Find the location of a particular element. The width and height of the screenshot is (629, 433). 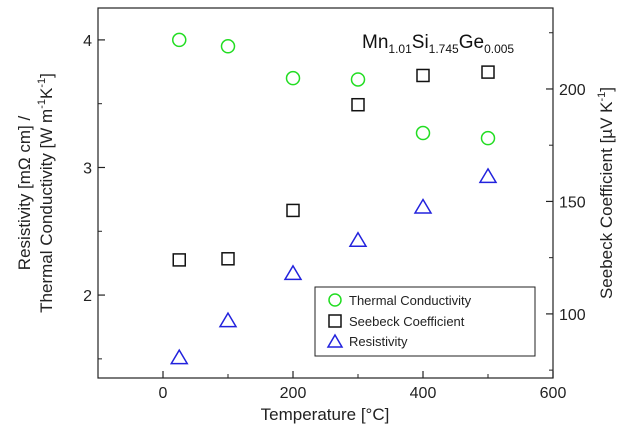

x-tick-label: 600 is located at coordinates (553, 393).